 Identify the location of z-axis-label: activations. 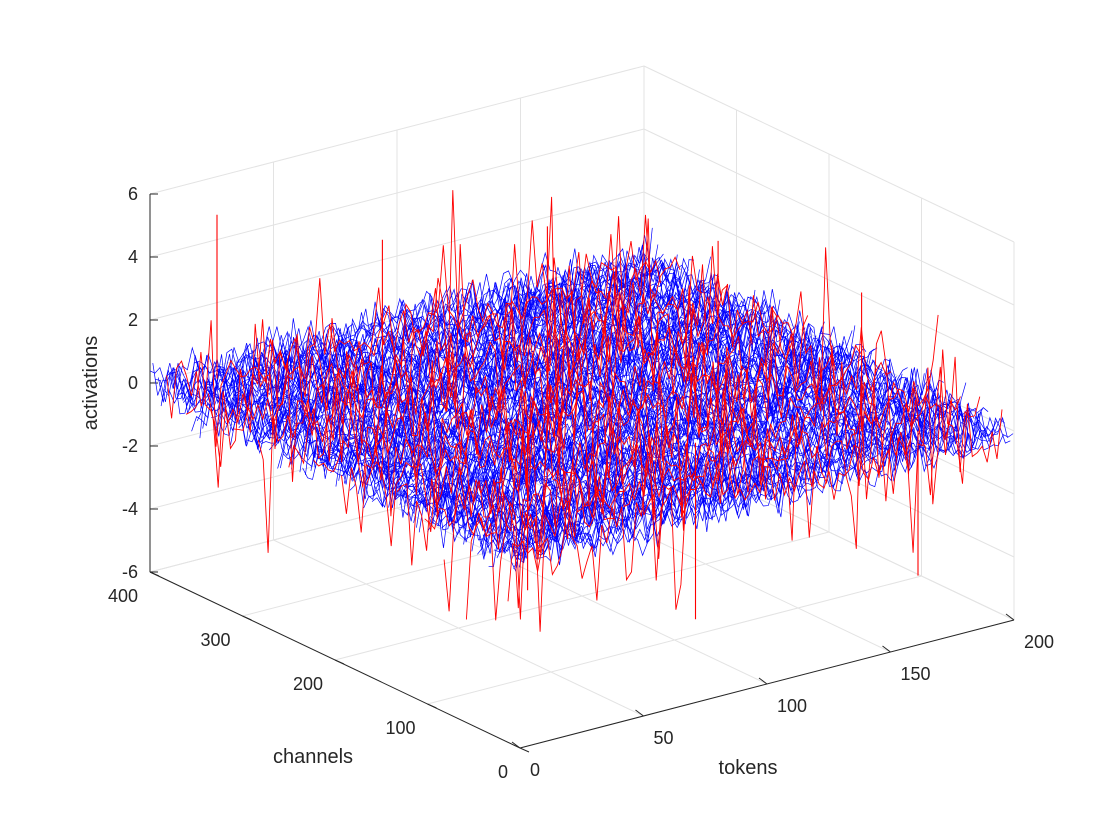
(91, 383).